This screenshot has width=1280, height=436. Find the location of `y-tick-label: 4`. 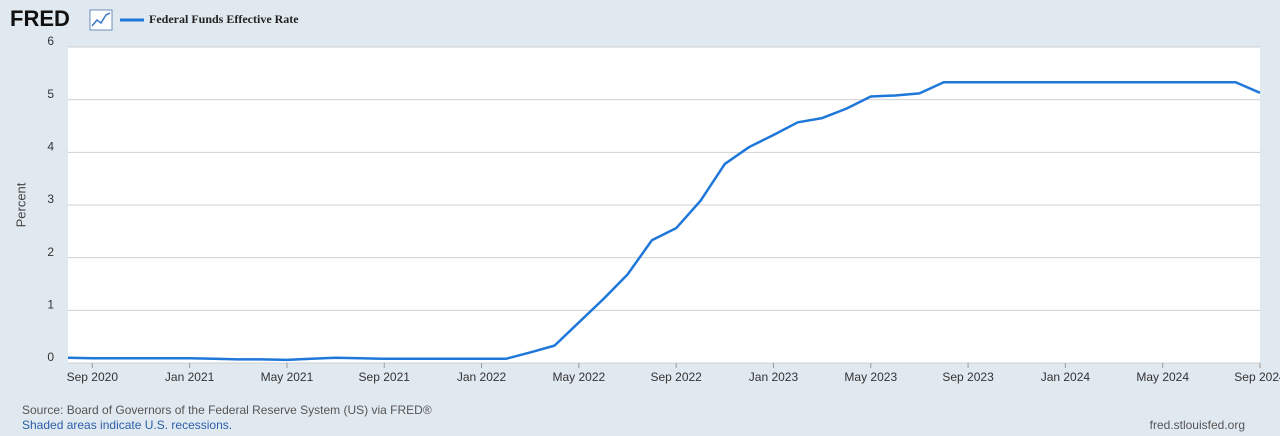

y-tick-label: 4 is located at coordinates (50, 147).